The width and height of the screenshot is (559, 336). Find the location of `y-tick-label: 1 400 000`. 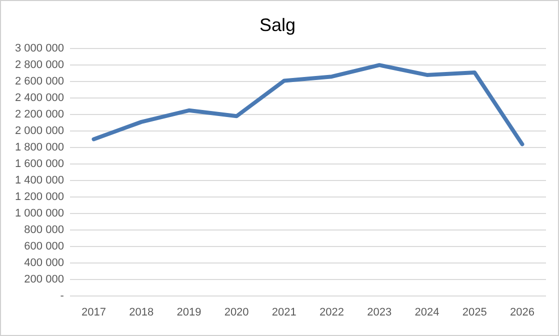

y-tick-label: 1 400 000 is located at coordinates (39, 180).